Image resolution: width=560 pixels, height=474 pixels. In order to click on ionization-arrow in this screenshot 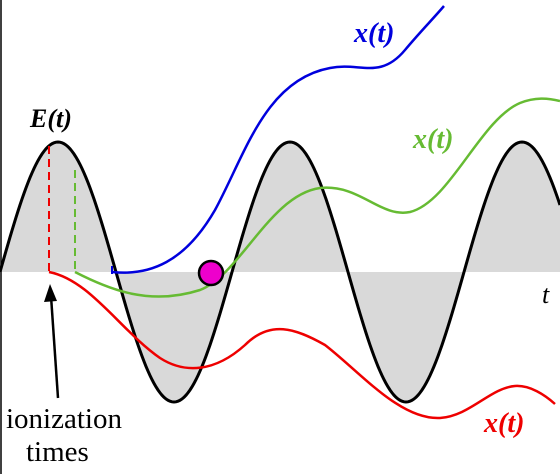, I will do `click(54, 347)`.